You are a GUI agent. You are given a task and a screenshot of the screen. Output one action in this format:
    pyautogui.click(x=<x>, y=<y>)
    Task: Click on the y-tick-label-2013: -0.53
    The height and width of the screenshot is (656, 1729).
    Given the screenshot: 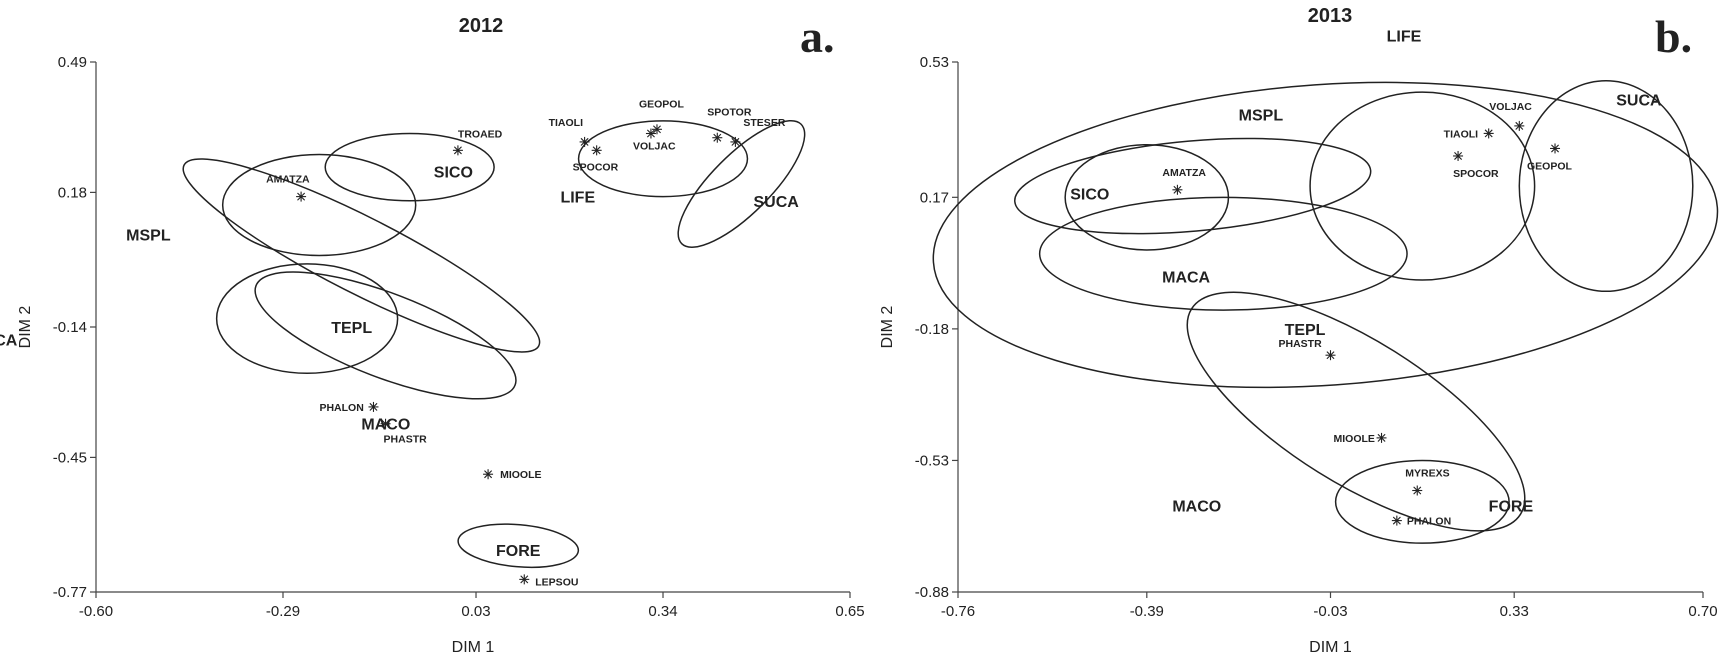 What is the action you would take?
    pyautogui.click(x=932, y=460)
    